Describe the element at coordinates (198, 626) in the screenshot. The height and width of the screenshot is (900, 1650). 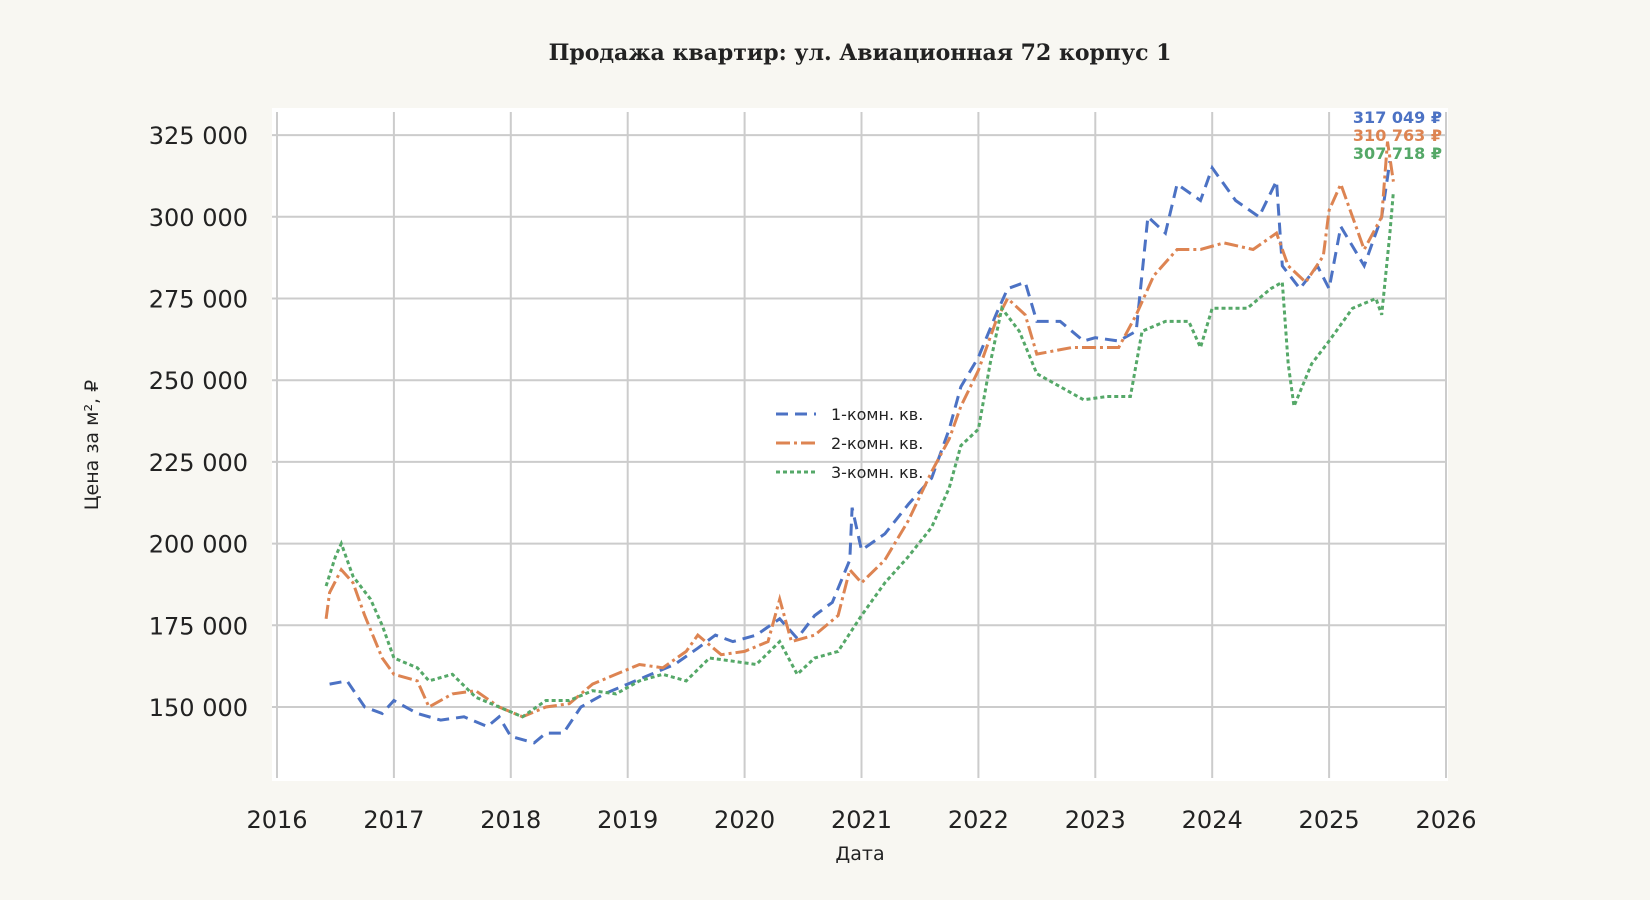
I see `y-tick-label: 175 000` at that location.